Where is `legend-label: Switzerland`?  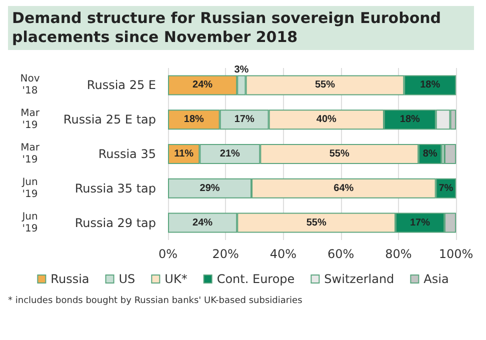
legend-label: Switzerland is located at coordinates (359, 279).